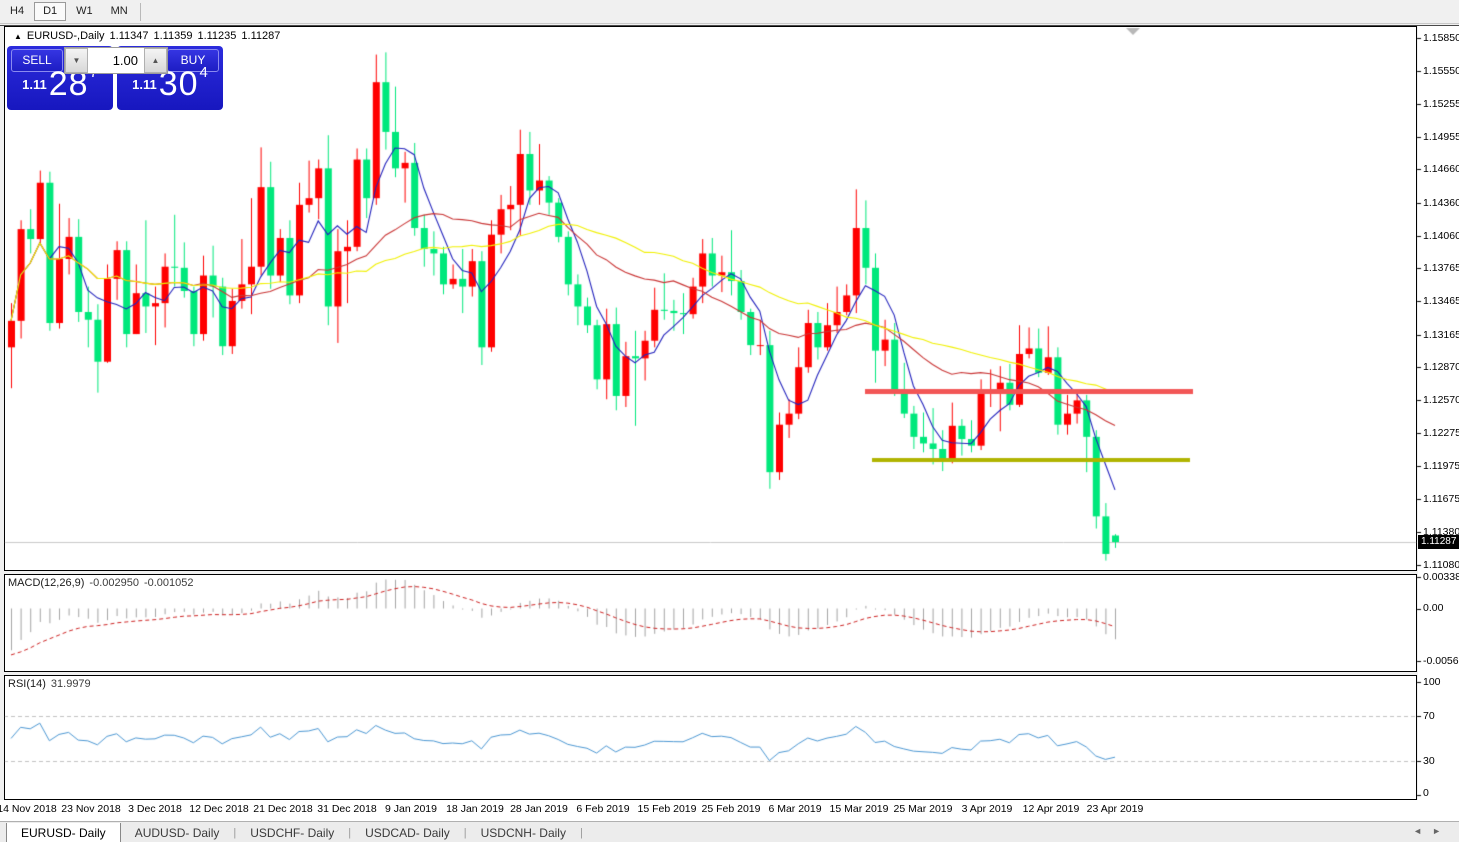 This screenshot has width=1459, height=842. Describe the element at coordinates (1441, 400) in the screenshot. I see `price-axis-label: 1.12570` at that location.